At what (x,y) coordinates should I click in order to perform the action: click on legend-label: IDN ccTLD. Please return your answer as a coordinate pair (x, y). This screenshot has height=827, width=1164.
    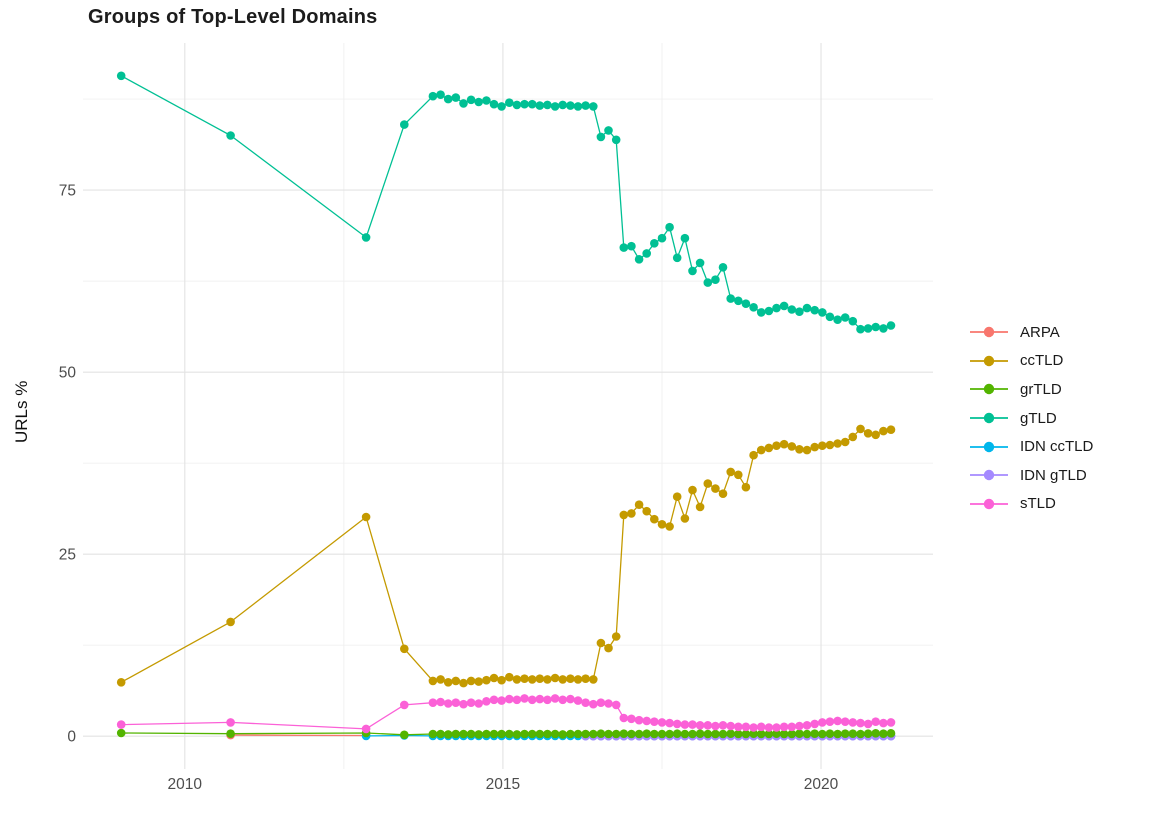
    Looking at the image, I should click on (1057, 447).